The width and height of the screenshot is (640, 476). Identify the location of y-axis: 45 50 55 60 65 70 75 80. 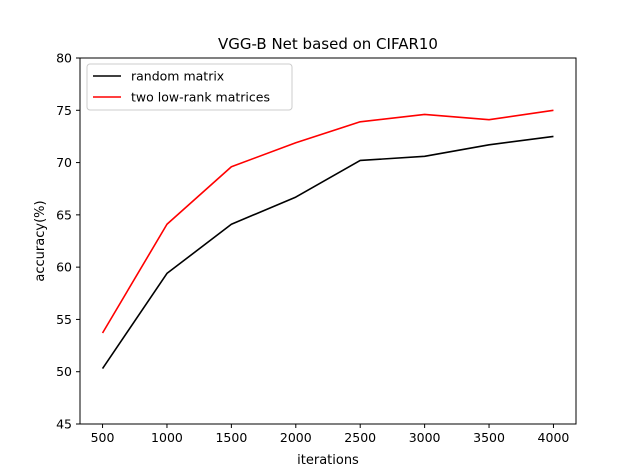
(68, 241).